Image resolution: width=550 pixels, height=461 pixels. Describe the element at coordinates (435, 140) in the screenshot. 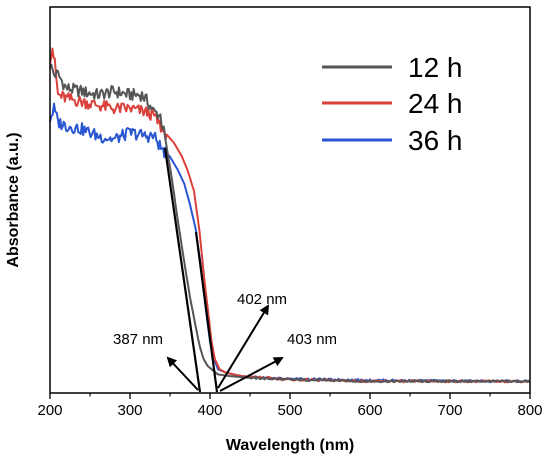

I see `legend-label-36h: 36 h` at that location.